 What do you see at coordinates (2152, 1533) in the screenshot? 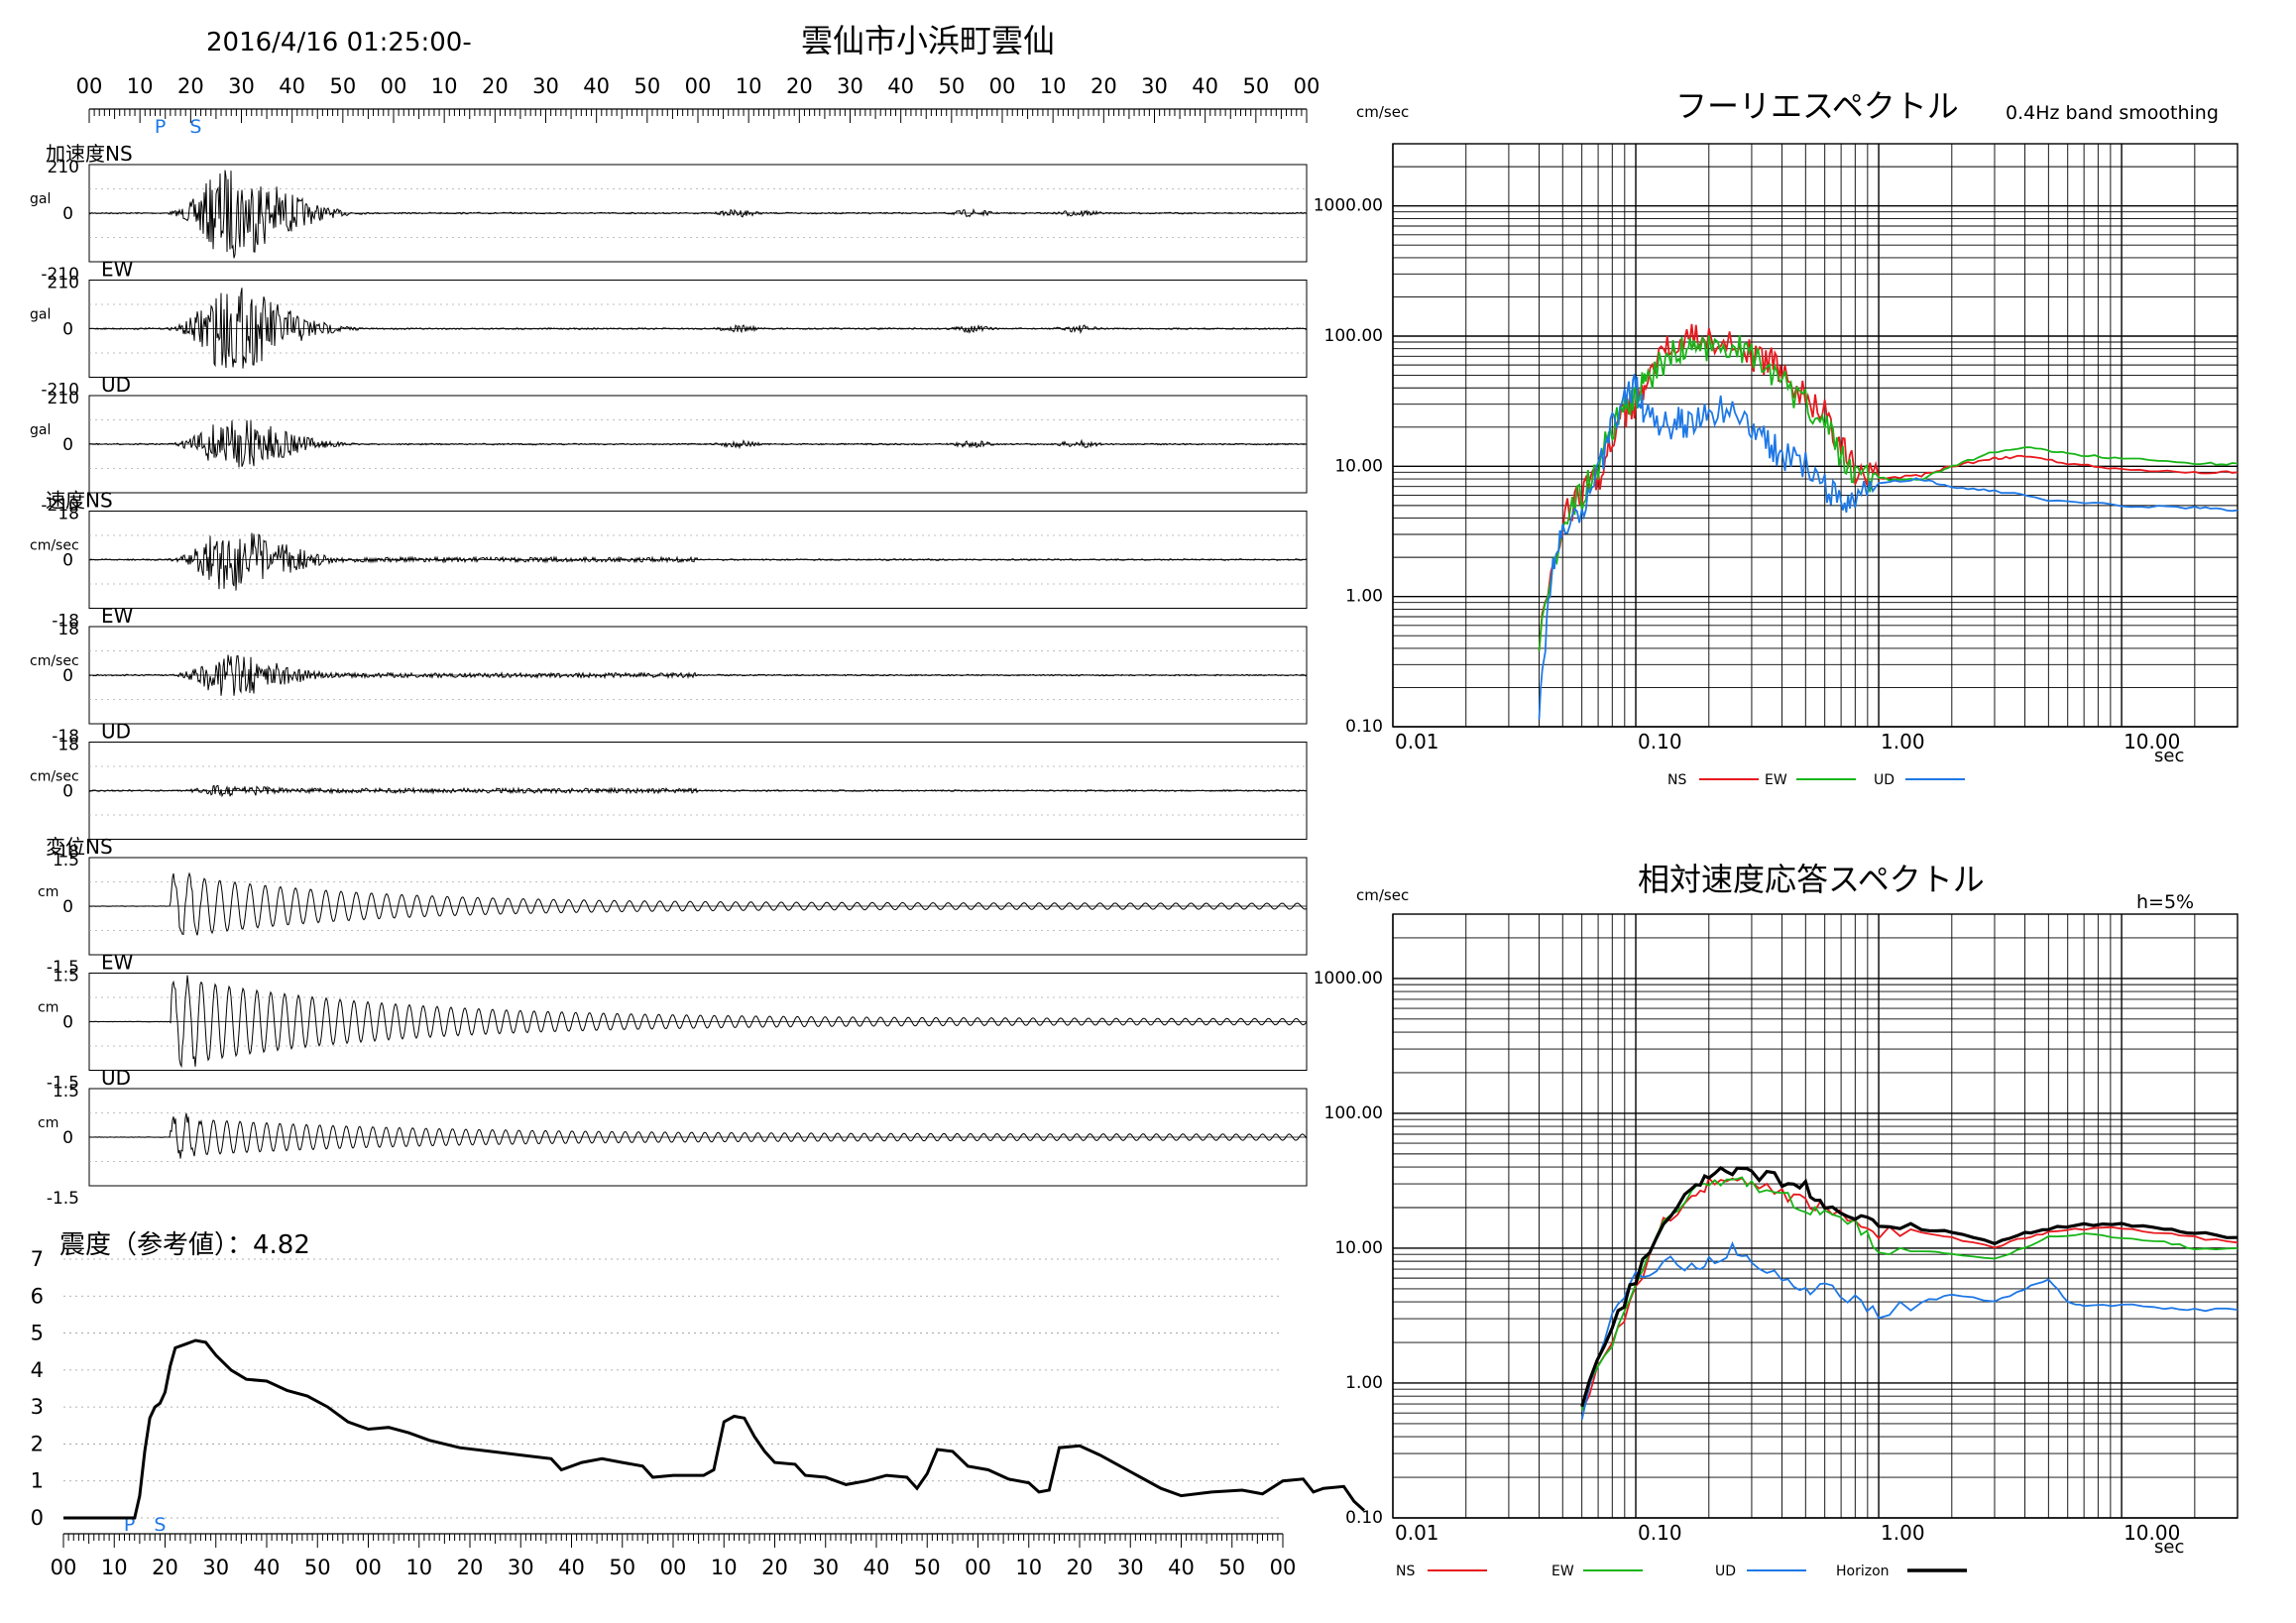
I see `x-tick-label: 10.00` at bounding box center [2152, 1533].